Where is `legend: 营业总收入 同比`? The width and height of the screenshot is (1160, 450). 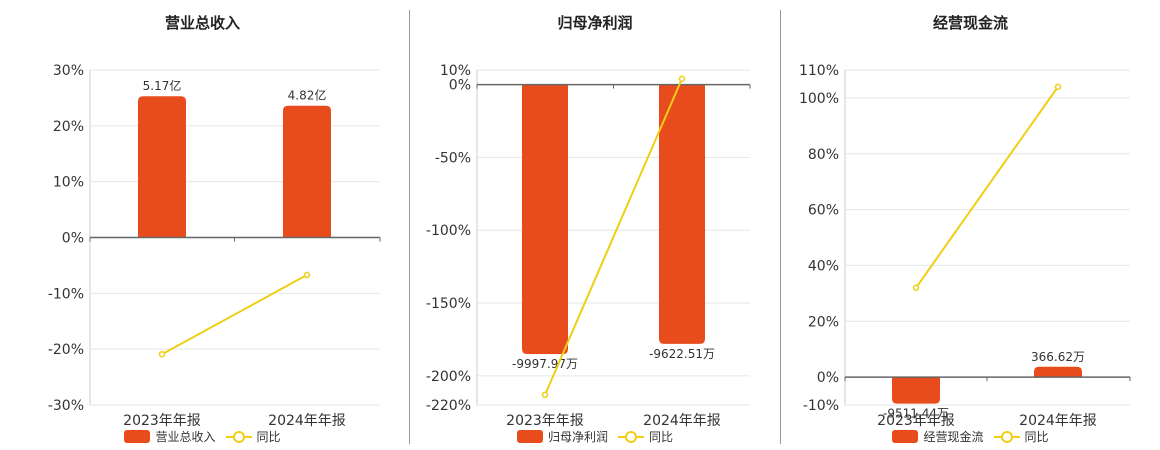 legend: 营业总收入 同比 is located at coordinates (202, 436).